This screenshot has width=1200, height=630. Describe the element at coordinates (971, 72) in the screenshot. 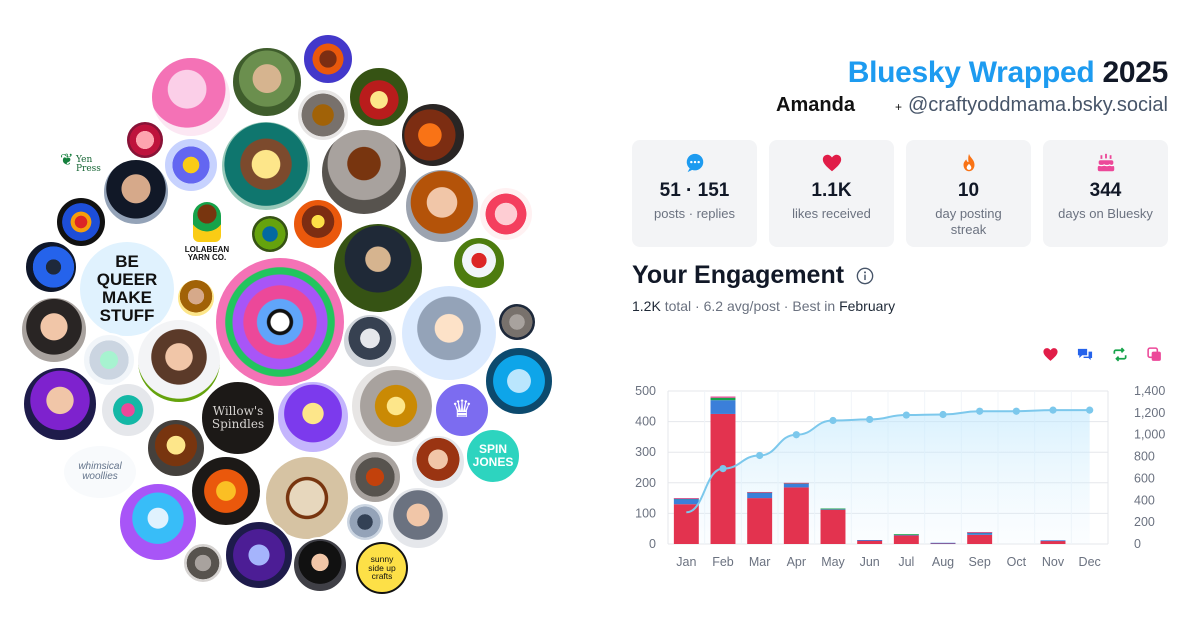

I see `brand-title: Bluesky Wrapped` at that location.